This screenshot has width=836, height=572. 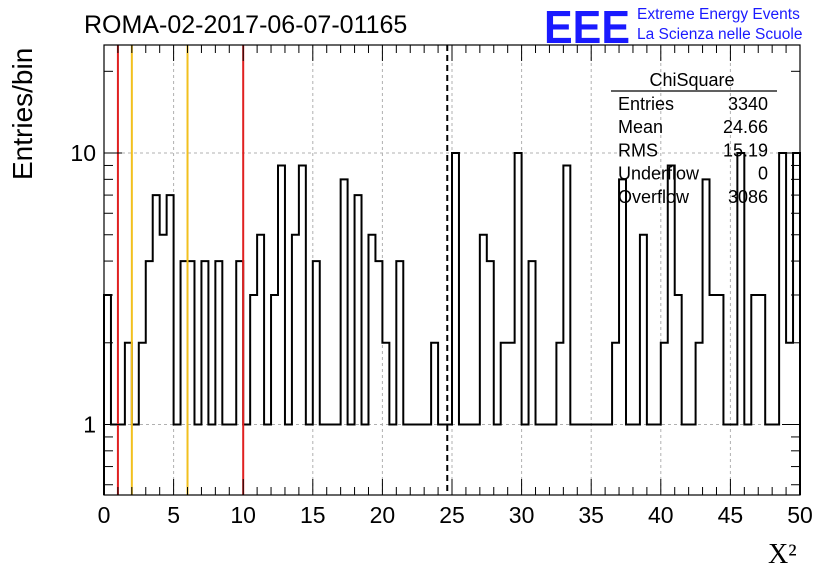 What do you see at coordinates (731, 515) in the screenshot?
I see `x-tick-label: 45` at bounding box center [731, 515].